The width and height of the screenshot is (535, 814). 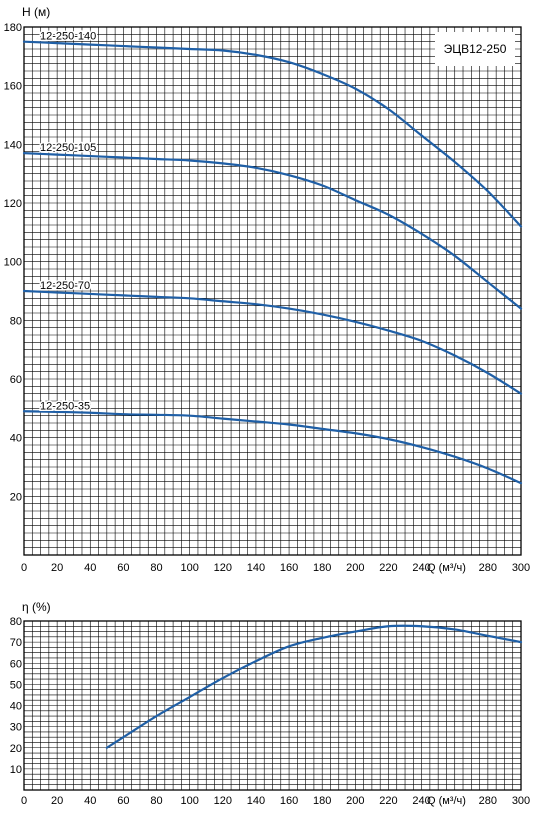 I want to click on series-label: 12-250-105, so click(x=68, y=148).